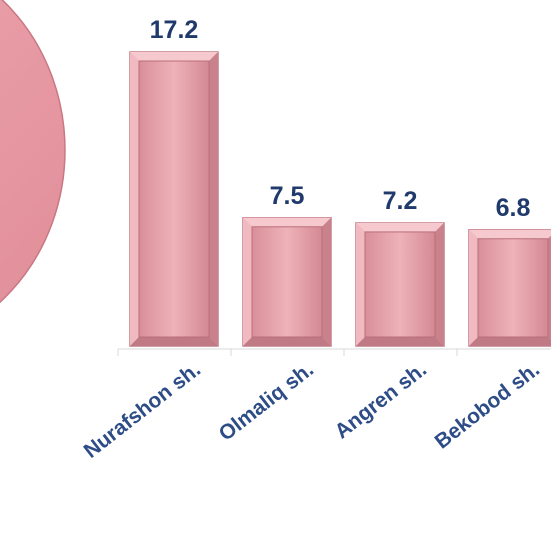  Describe the element at coordinates (174, 30) in the screenshot. I see `data-label: 17.2` at that location.